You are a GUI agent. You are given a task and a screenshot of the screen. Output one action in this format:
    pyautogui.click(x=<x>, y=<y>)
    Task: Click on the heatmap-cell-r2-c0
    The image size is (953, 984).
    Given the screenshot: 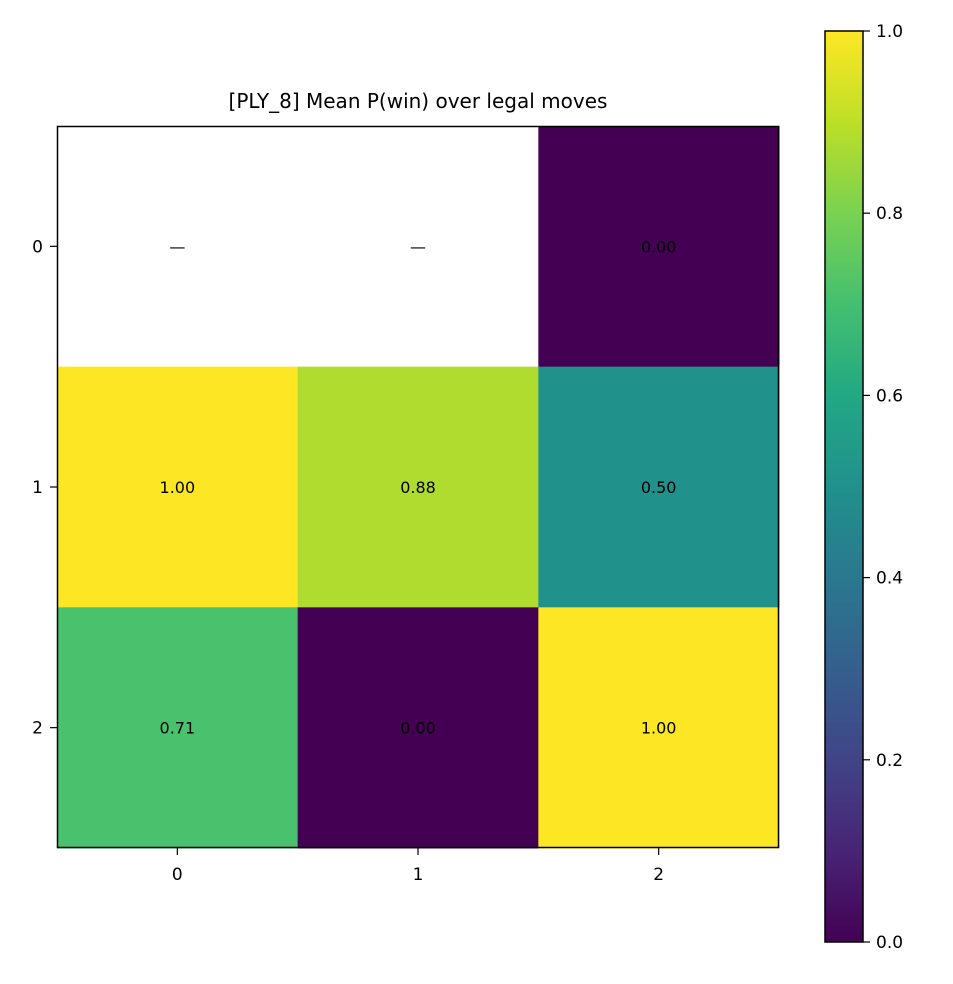 What is the action you would take?
    pyautogui.click(x=178, y=728)
    